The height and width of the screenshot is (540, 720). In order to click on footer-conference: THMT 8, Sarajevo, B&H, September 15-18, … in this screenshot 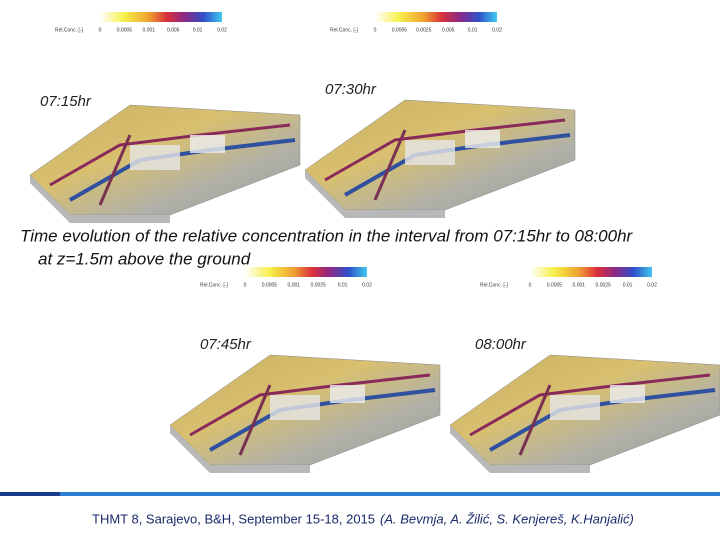, I will do `click(233, 518)`.